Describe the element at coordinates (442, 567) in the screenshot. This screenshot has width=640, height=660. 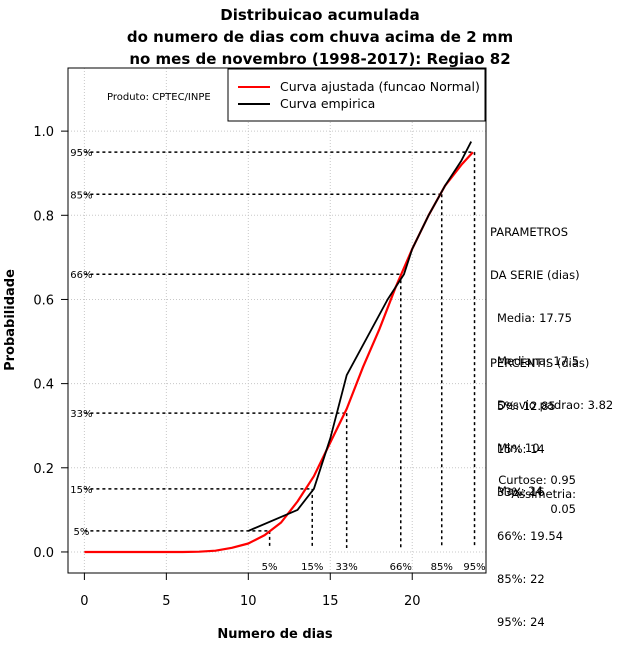
I see `percentile-x-label: 85%` at that location.